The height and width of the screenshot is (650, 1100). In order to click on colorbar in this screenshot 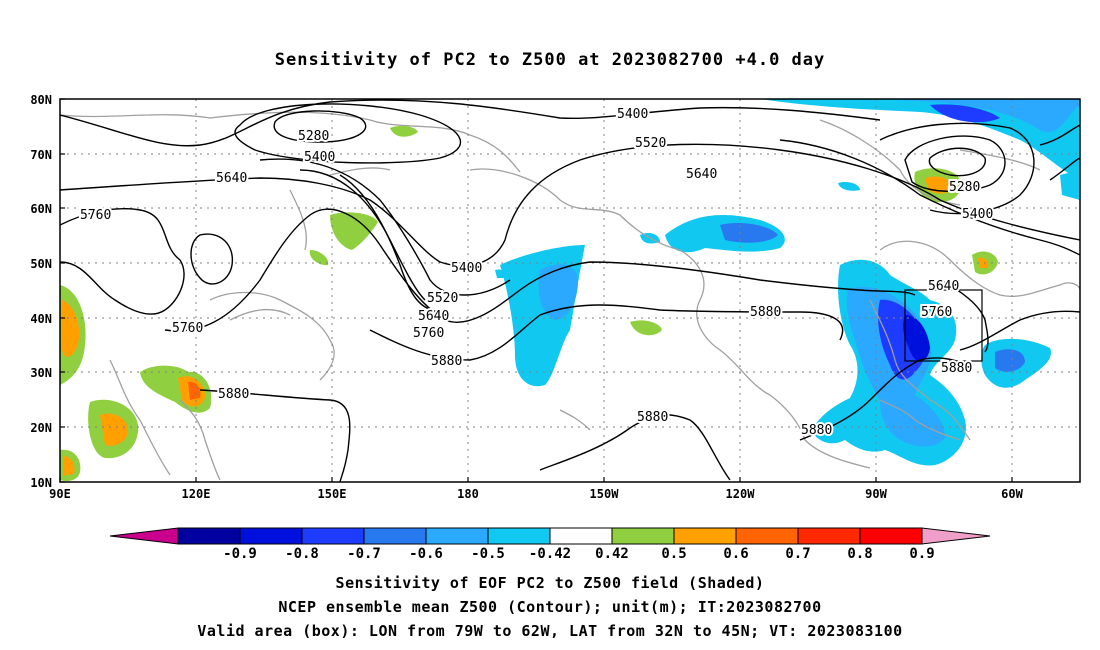, I will do `click(550, 536)`.